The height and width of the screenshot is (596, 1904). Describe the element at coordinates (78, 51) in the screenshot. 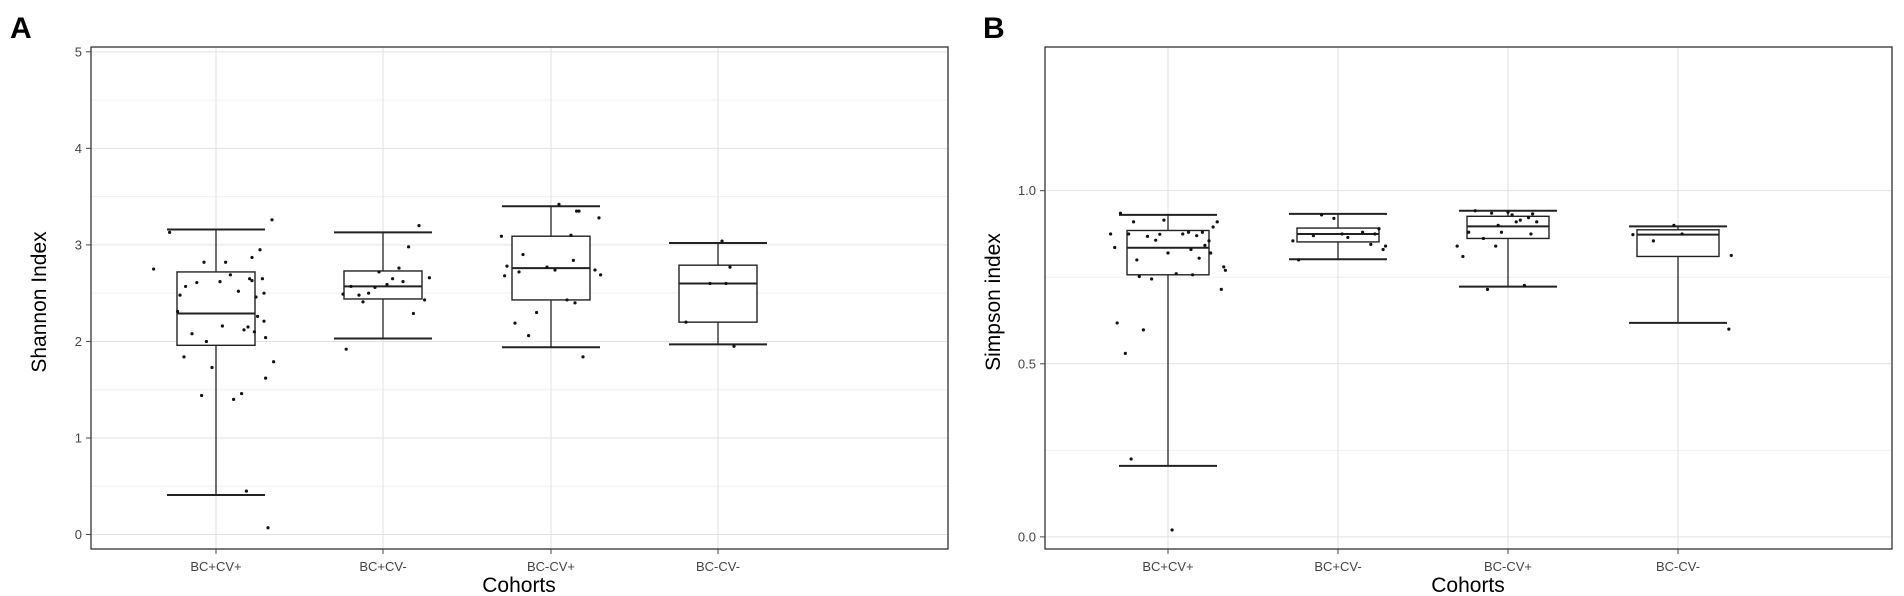

I see `y-tick-label: 5` at that location.